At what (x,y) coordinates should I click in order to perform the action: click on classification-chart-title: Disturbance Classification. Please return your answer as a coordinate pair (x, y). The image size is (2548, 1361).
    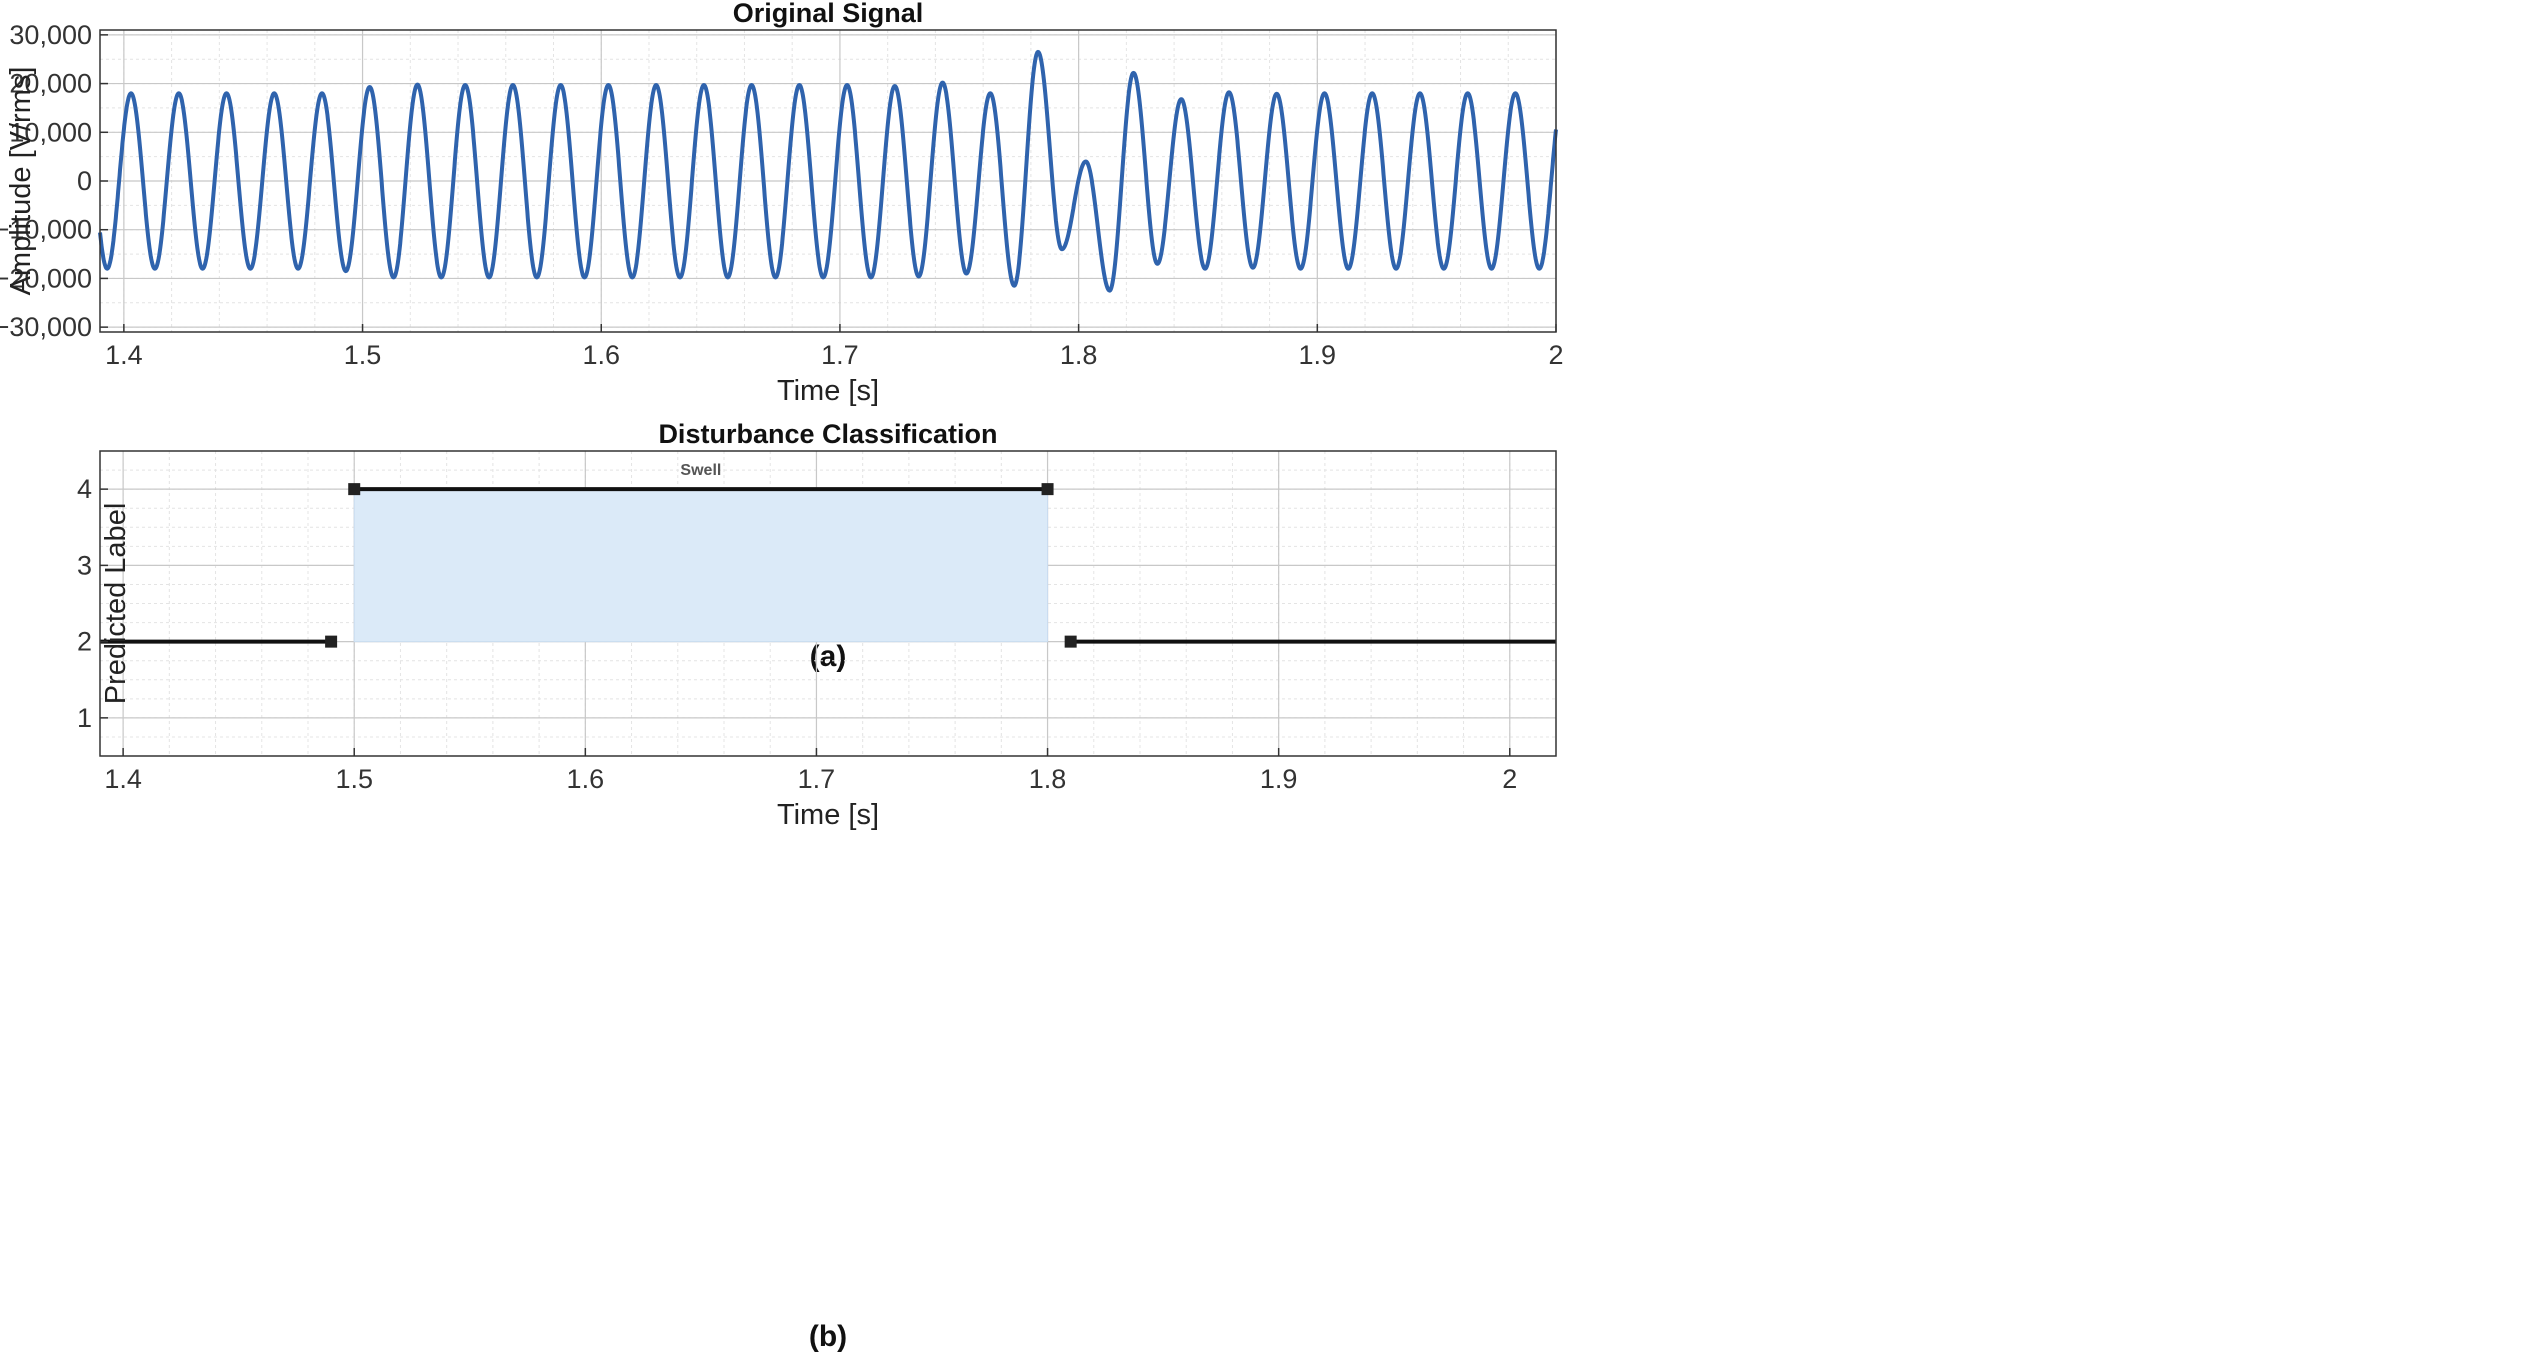
    Looking at the image, I should click on (827, 434).